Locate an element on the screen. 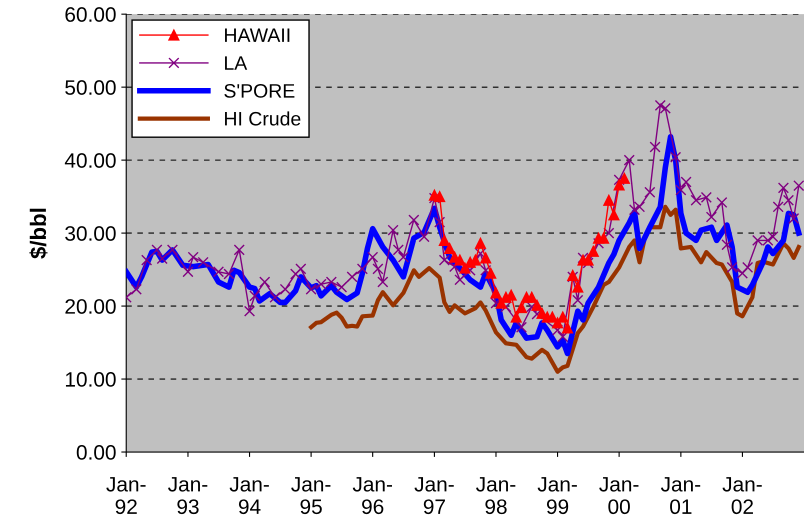  y-tick-label: 10.00 is located at coordinates (91, 379).